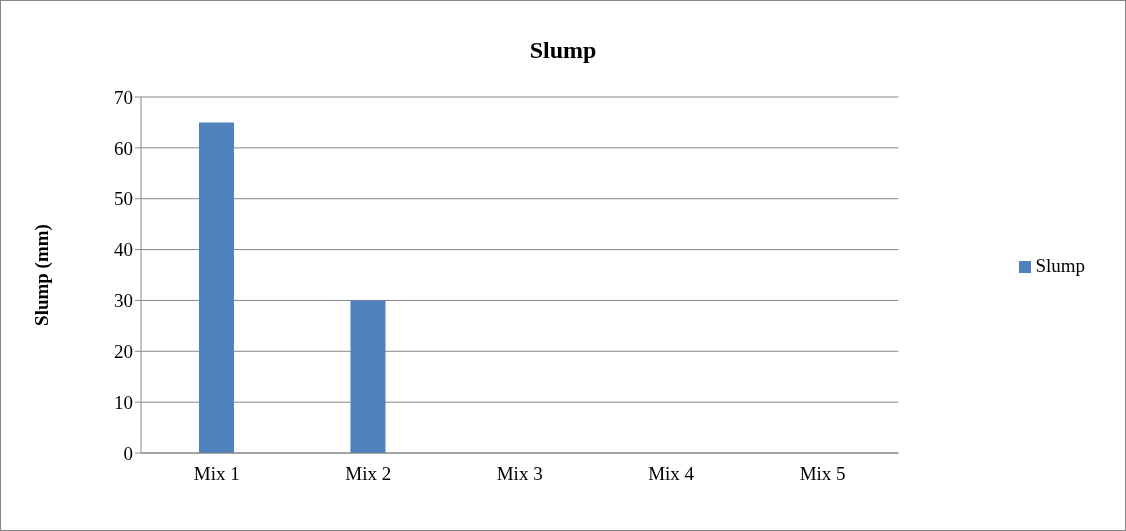 This screenshot has width=1126, height=531. I want to click on y-tick-label: 20, so click(123, 352).